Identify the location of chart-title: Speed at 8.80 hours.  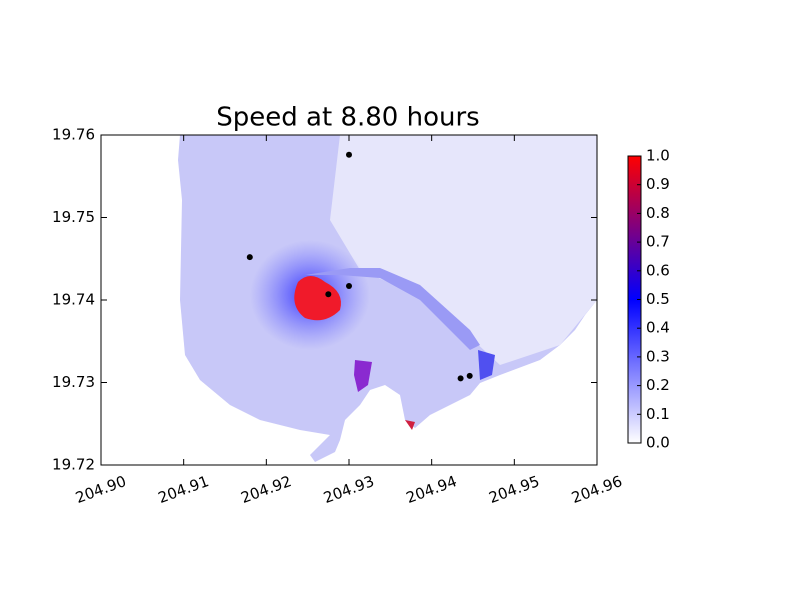
(347, 118).